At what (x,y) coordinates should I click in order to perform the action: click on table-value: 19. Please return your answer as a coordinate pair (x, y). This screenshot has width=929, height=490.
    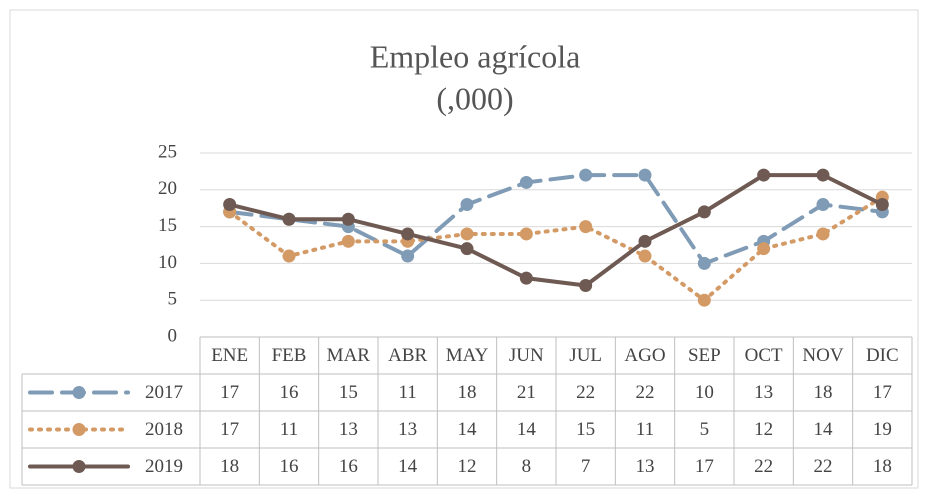
    Looking at the image, I should click on (882, 429).